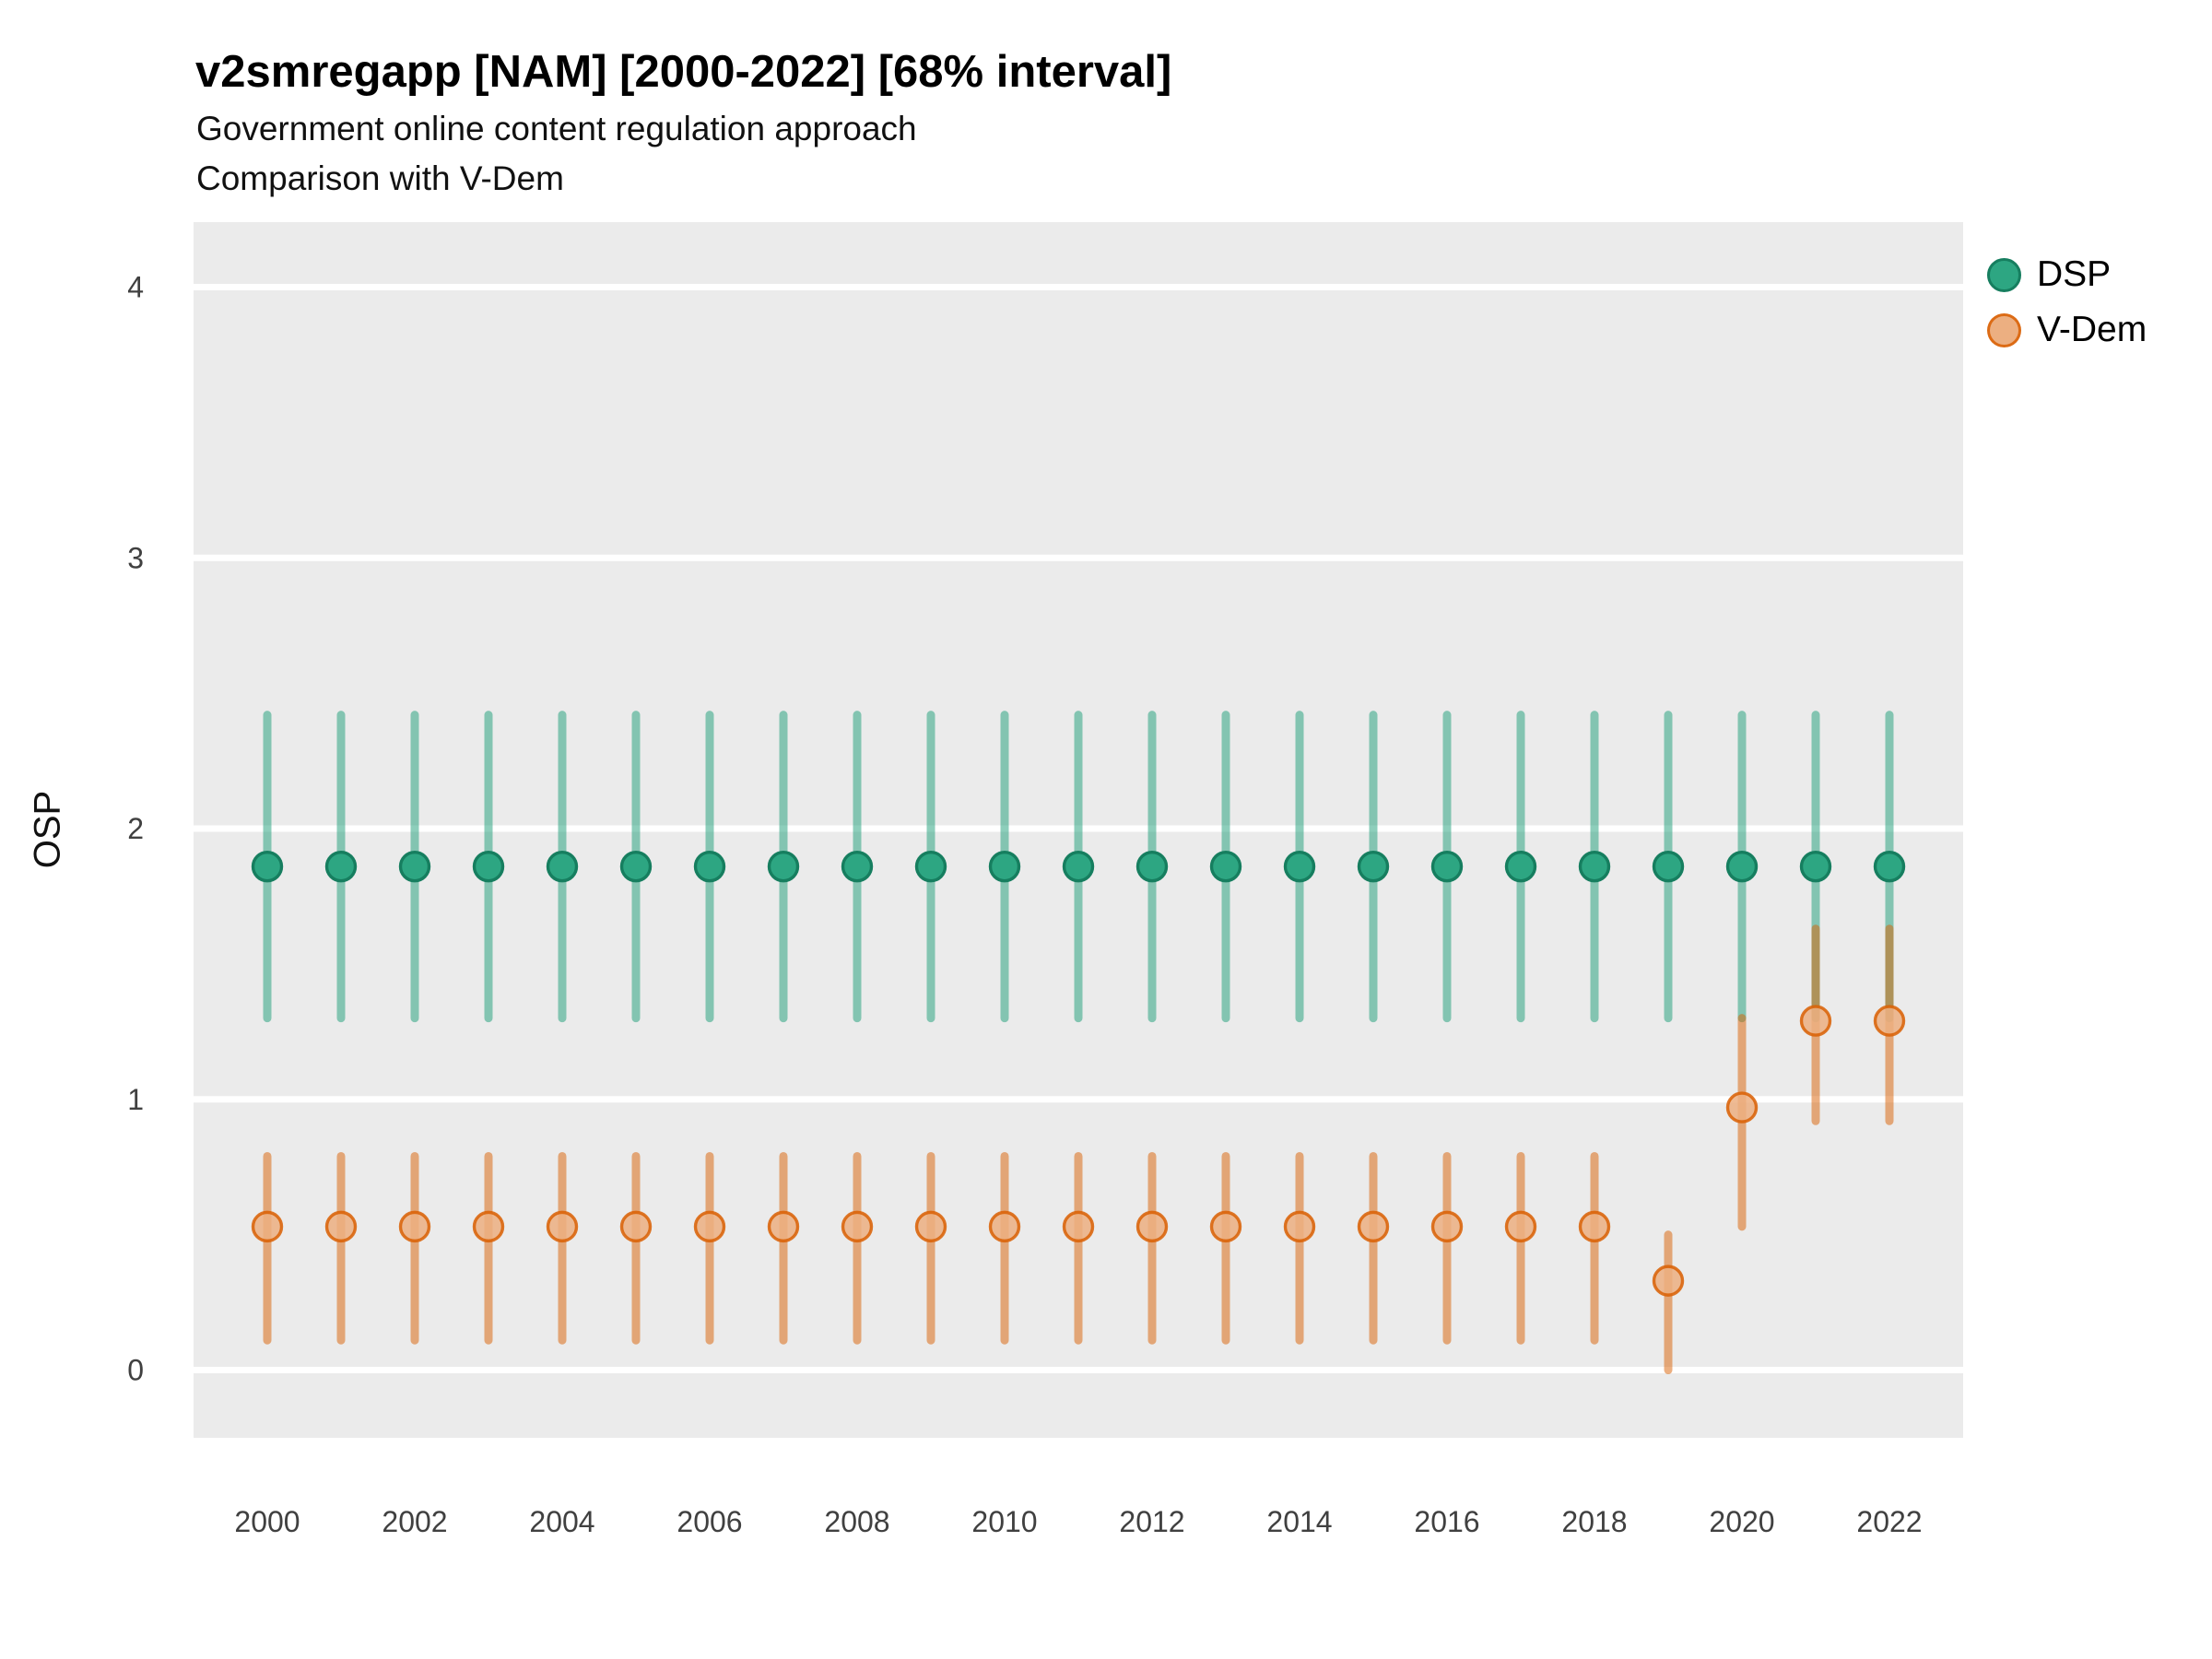 This screenshot has width=2212, height=1659. I want to click on x-tick-label-2010: 2010, so click(1004, 1521).